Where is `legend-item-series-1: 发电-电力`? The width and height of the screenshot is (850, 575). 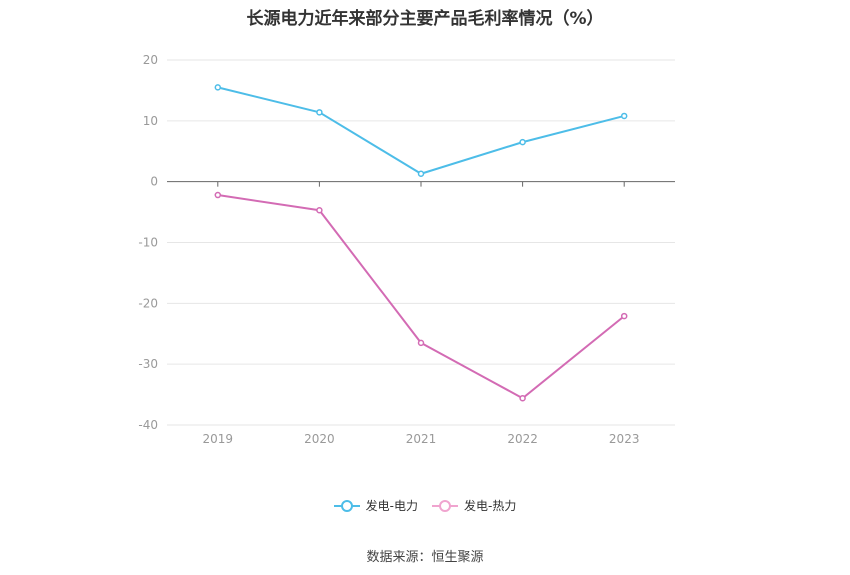
legend-item-series-1: 发电-电力 is located at coordinates (375, 505).